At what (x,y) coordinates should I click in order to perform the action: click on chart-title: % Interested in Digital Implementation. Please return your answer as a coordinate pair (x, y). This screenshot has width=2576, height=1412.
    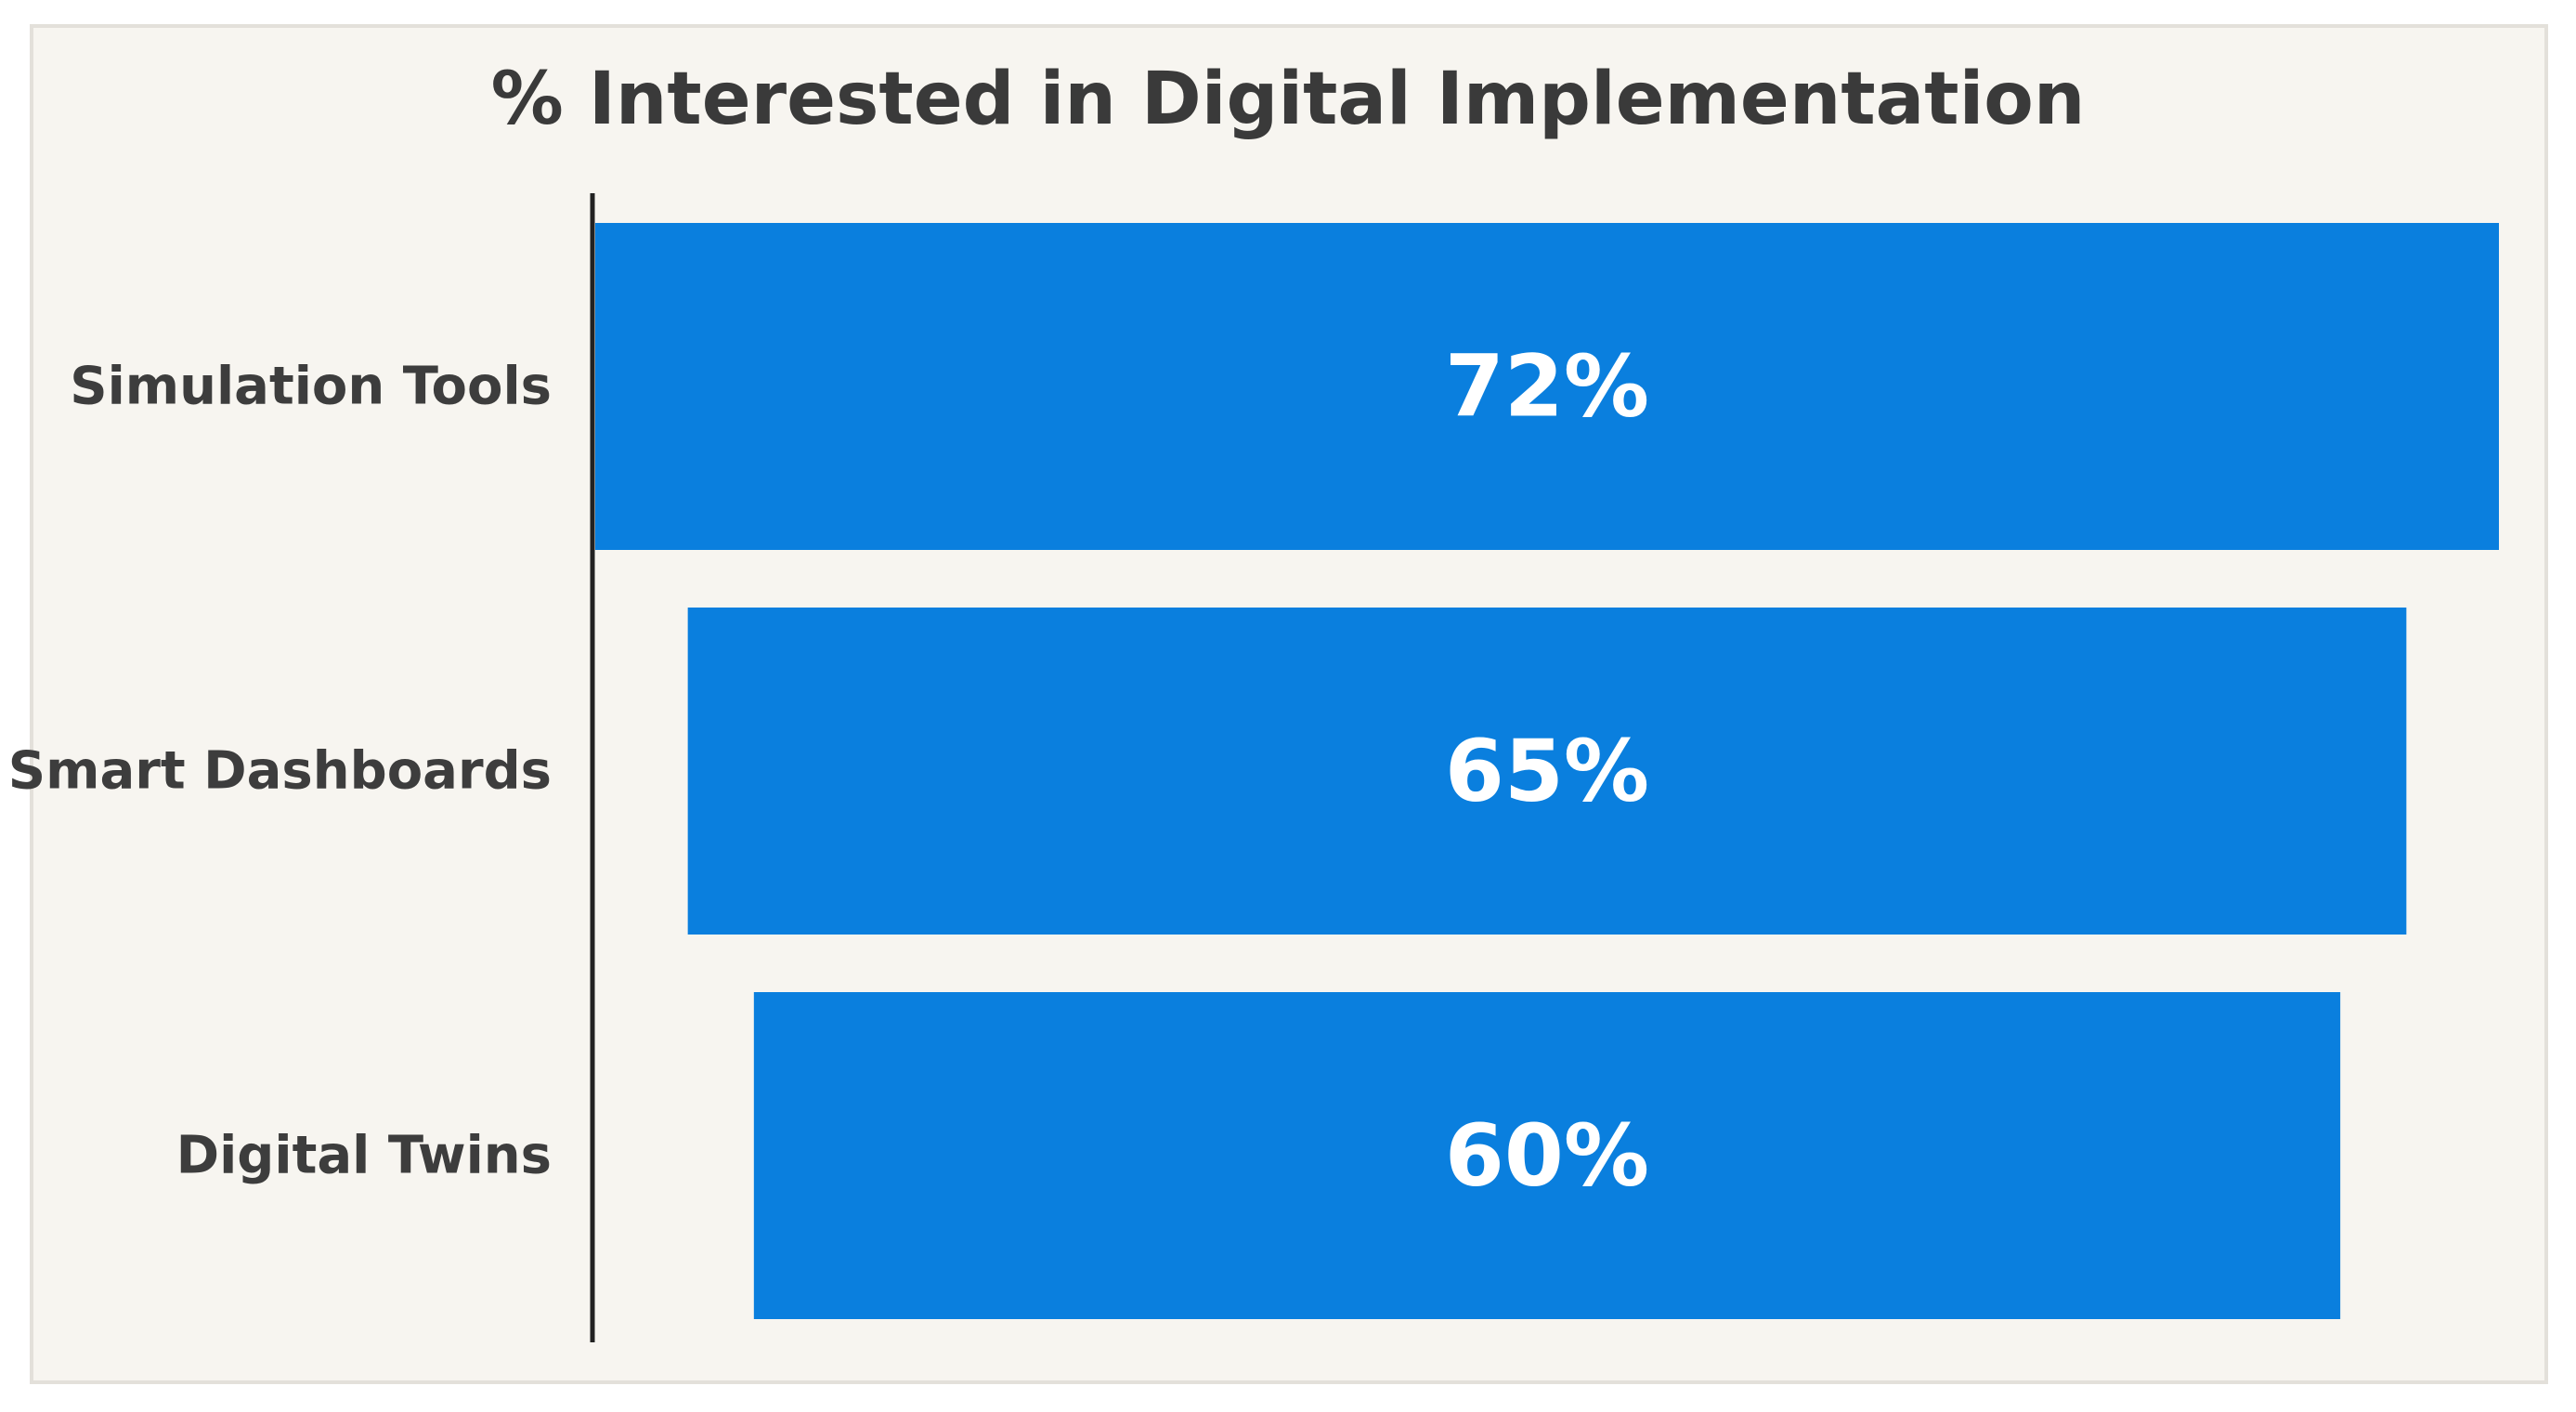
    Looking at the image, I should click on (1288, 99).